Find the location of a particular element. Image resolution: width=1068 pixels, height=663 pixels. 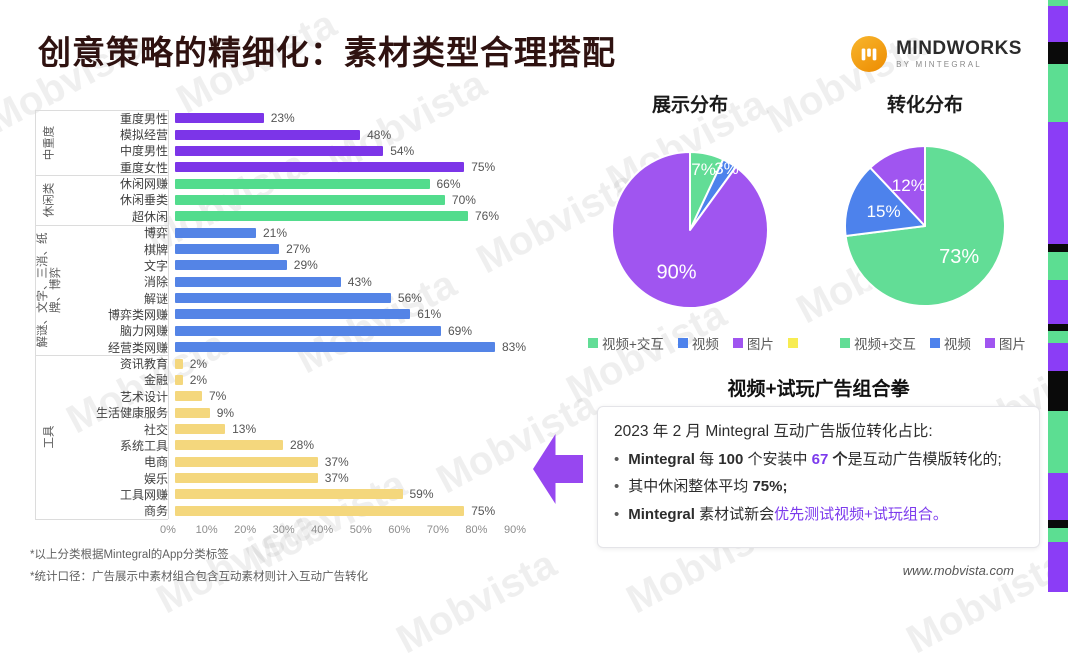

group-label-cell: 解谜、文字、三消、纸牌、博弈 is located at coordinates (50, 290).